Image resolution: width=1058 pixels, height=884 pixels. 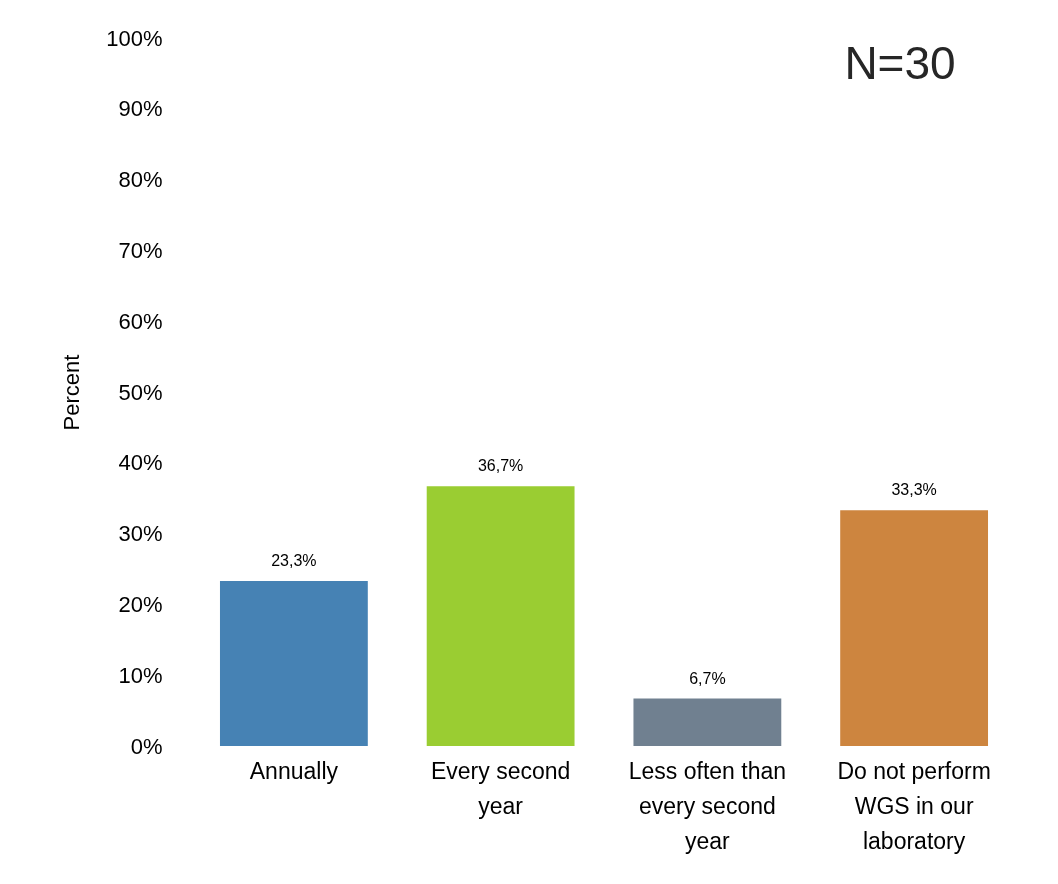 What do you see at coordinates (140, 604) in the screenshot?
I see `y-tick-label: 20%` at bounding box center [140, 604].